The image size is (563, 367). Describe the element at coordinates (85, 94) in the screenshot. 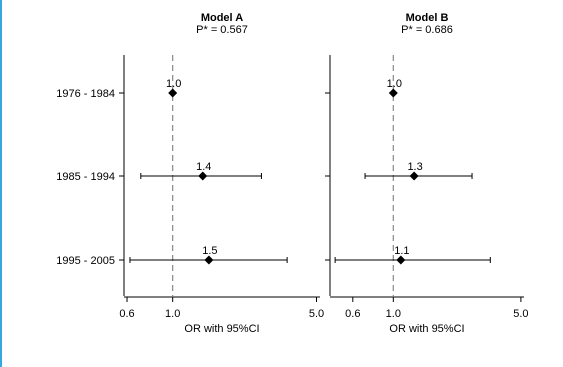

I see `y-tick-label: 1976 - 1984` at that location.